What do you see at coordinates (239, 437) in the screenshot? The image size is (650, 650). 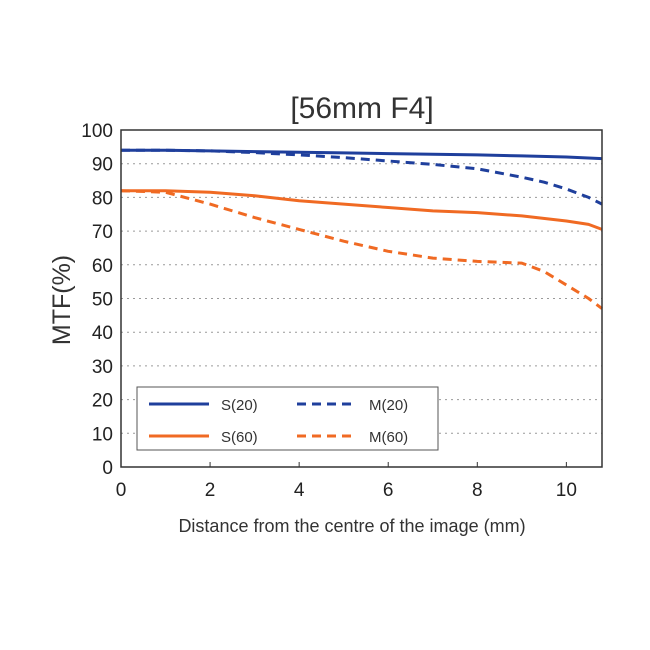 I see `legend-label: S(60)` at bounding box center [239, 437].